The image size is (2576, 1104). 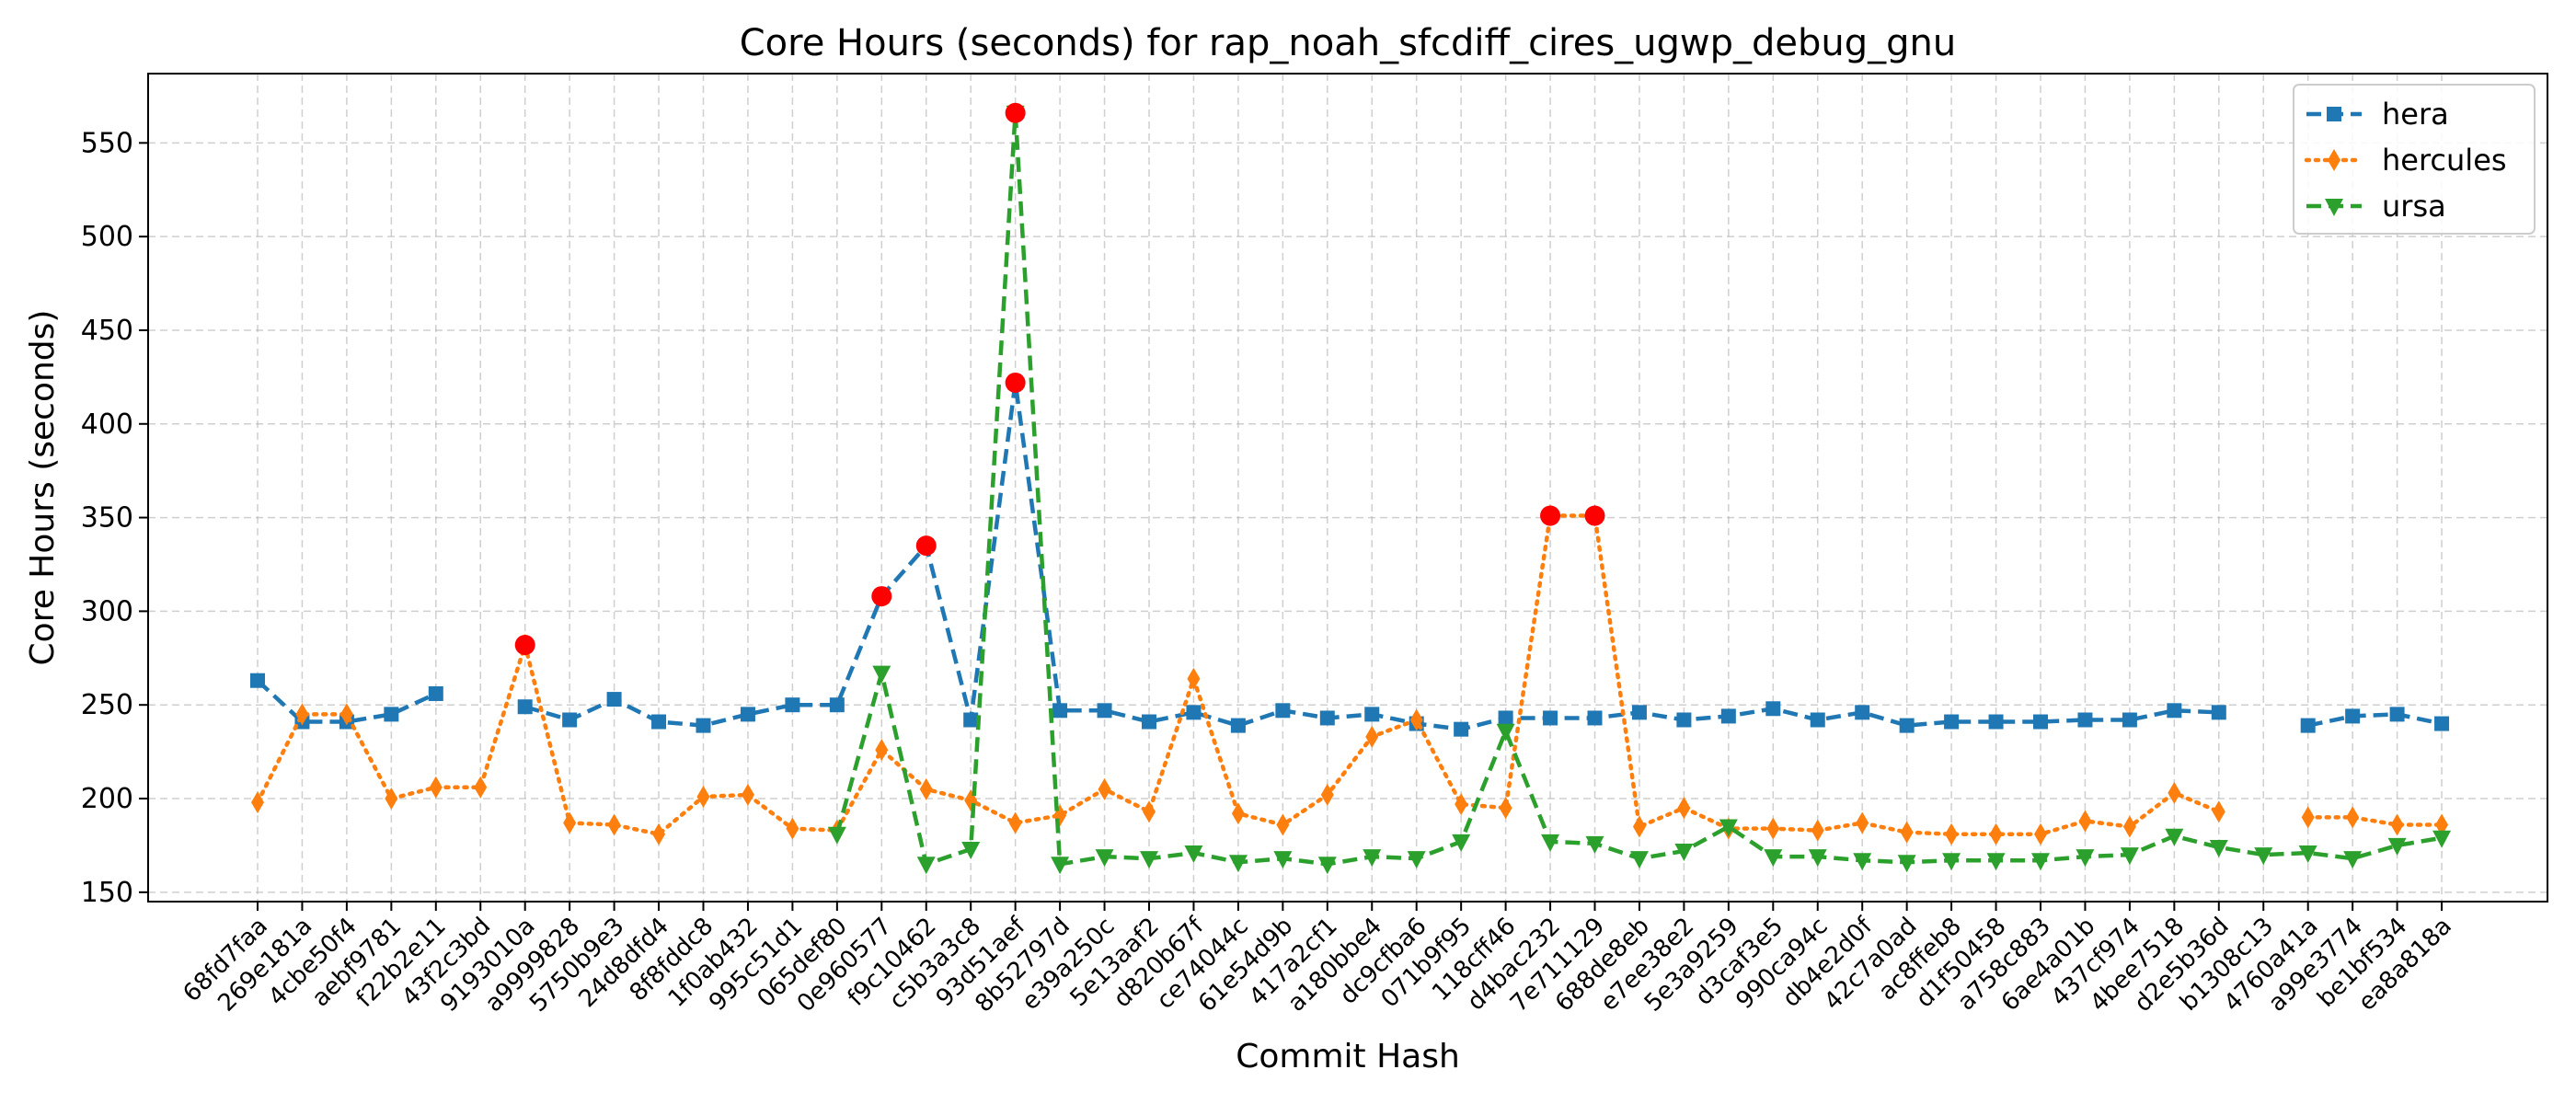 What do you see at coordinates (107, 799) in the screenshot?
I see `y-tick-label: 200` at bounding box center [107, 799].